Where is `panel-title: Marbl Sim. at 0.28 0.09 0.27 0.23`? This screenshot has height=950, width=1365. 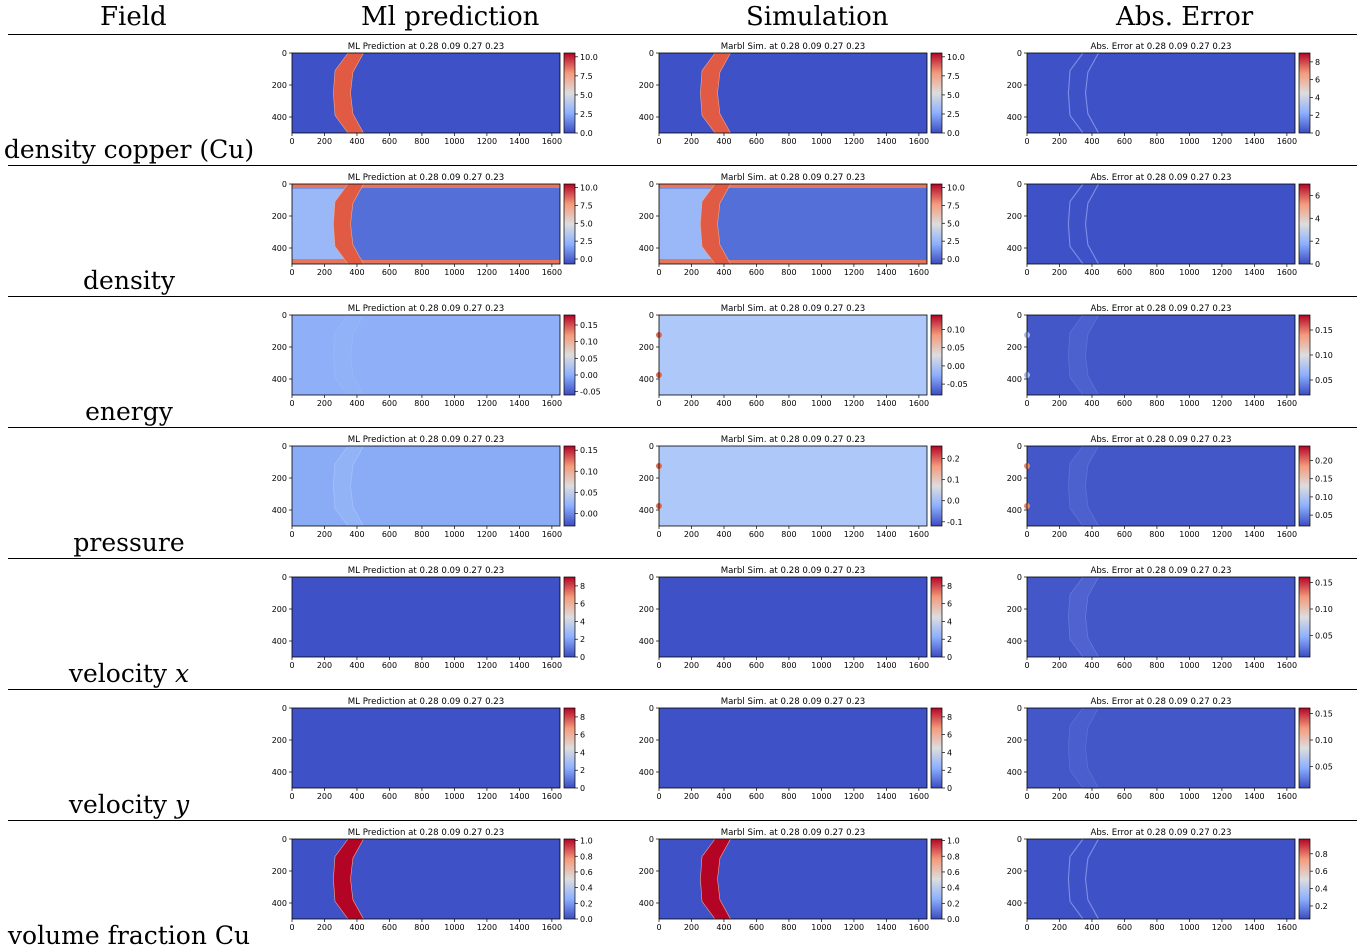
panel-title: Marbl Sim. at 0.28 0.09 0.27 0.23 is located at coordinates (793, 309).